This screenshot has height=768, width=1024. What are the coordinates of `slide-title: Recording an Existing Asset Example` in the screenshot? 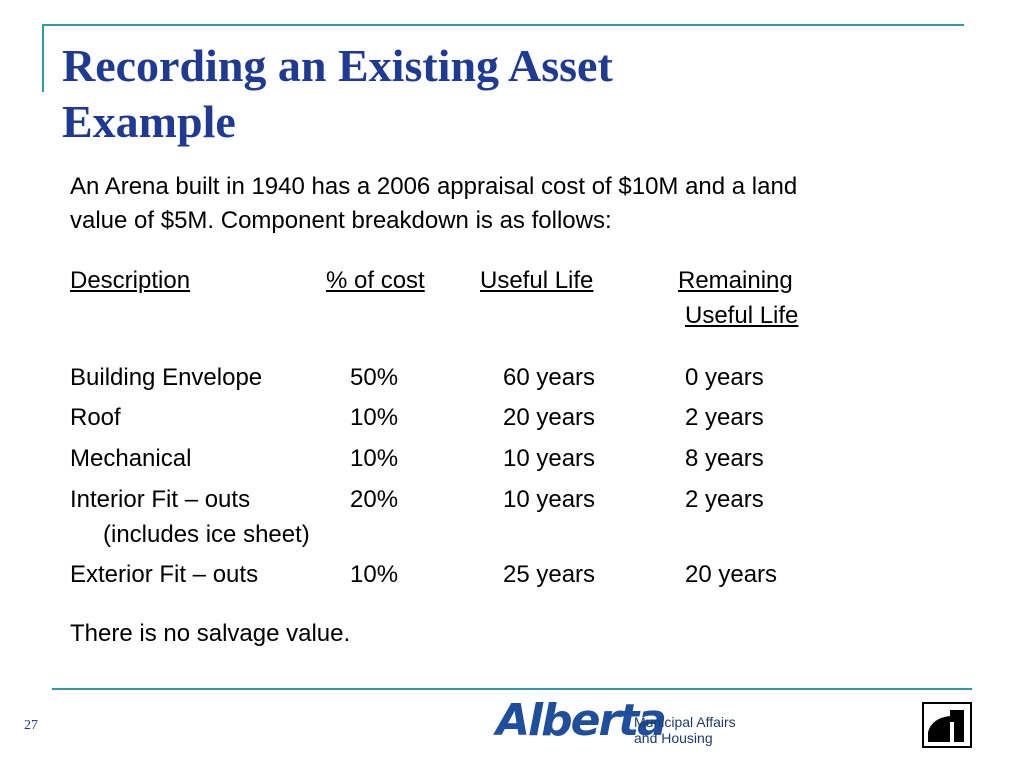 It's located at (512, 94).